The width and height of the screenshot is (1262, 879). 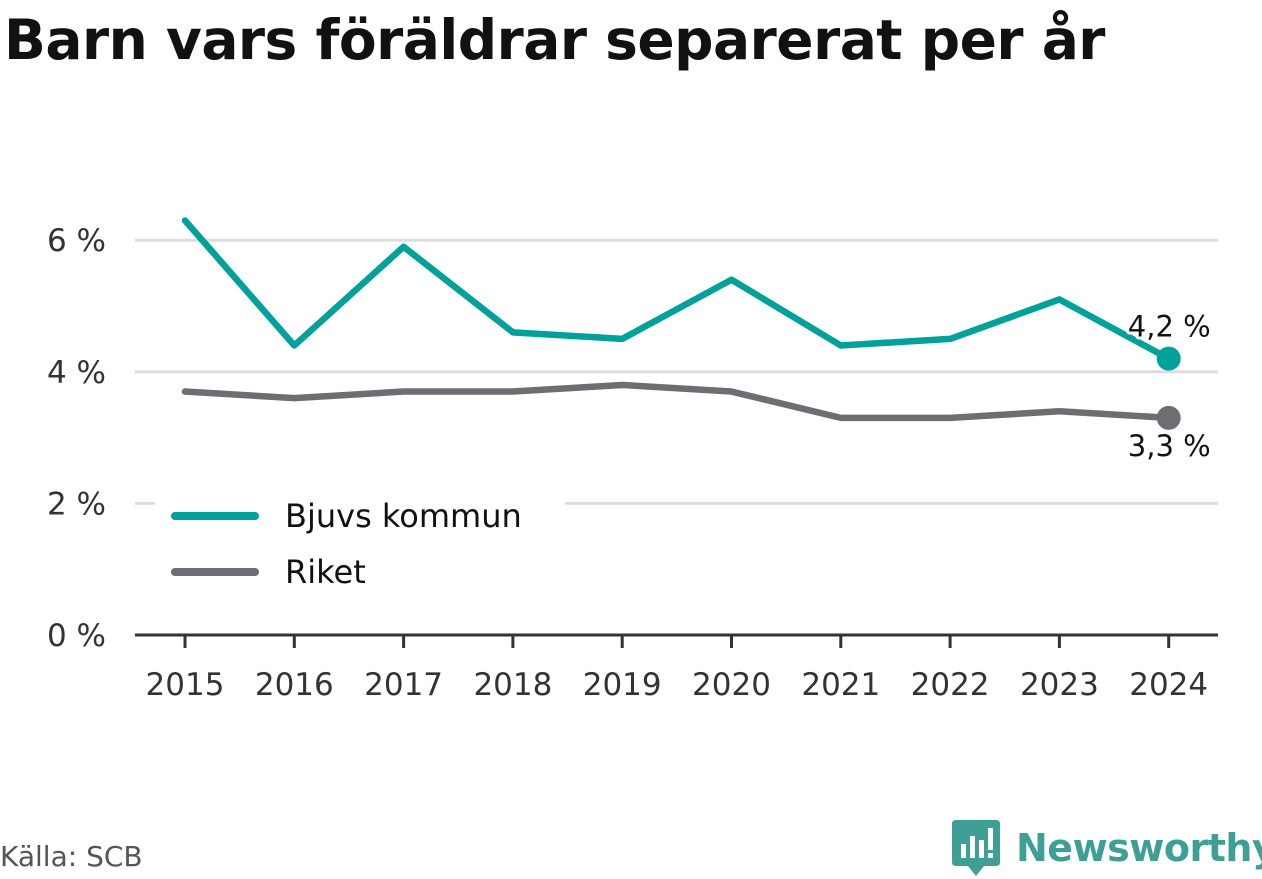 I want to click on x-tick-label: 2018, so click(x=512, y=685).